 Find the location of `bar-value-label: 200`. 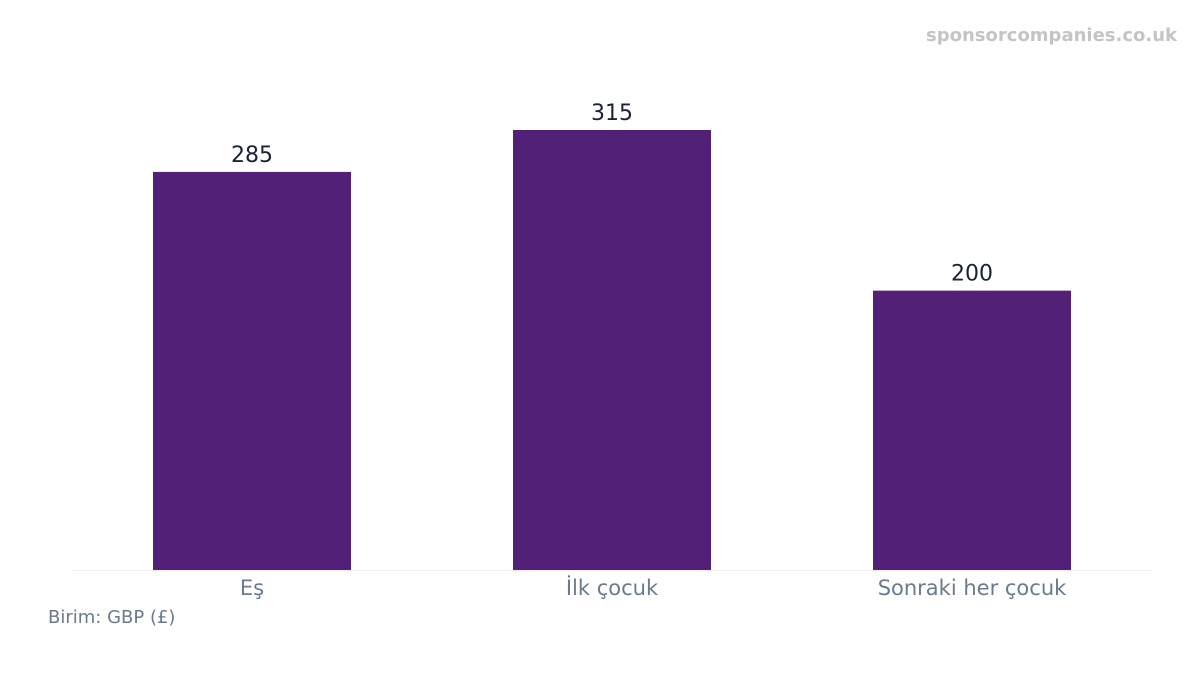

bar-value-label: 200 is located at coordinates (972, 274).